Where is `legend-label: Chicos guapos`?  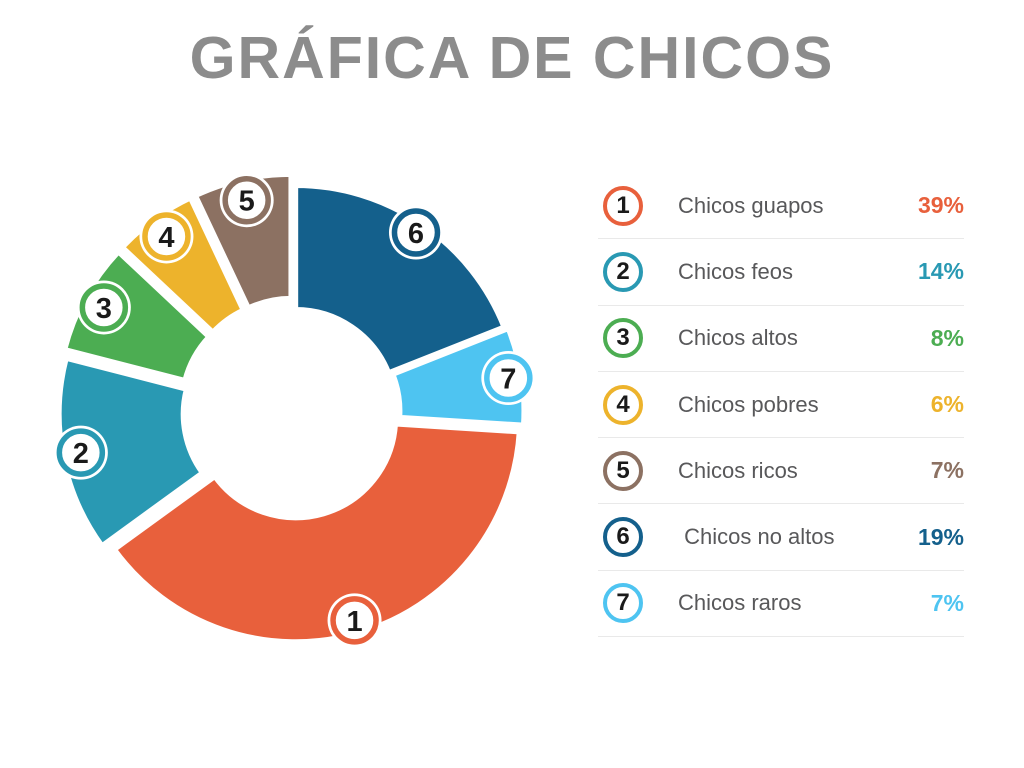 legend-label: Chicos guapos is located at coordinates (751, 205).